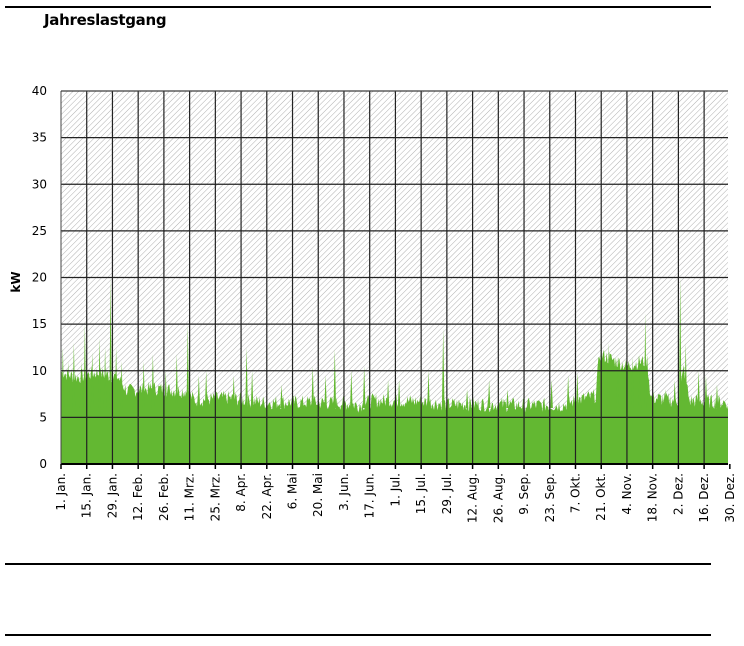  I want to click on x-tick-label: 23. Sep., so click(550, 497).